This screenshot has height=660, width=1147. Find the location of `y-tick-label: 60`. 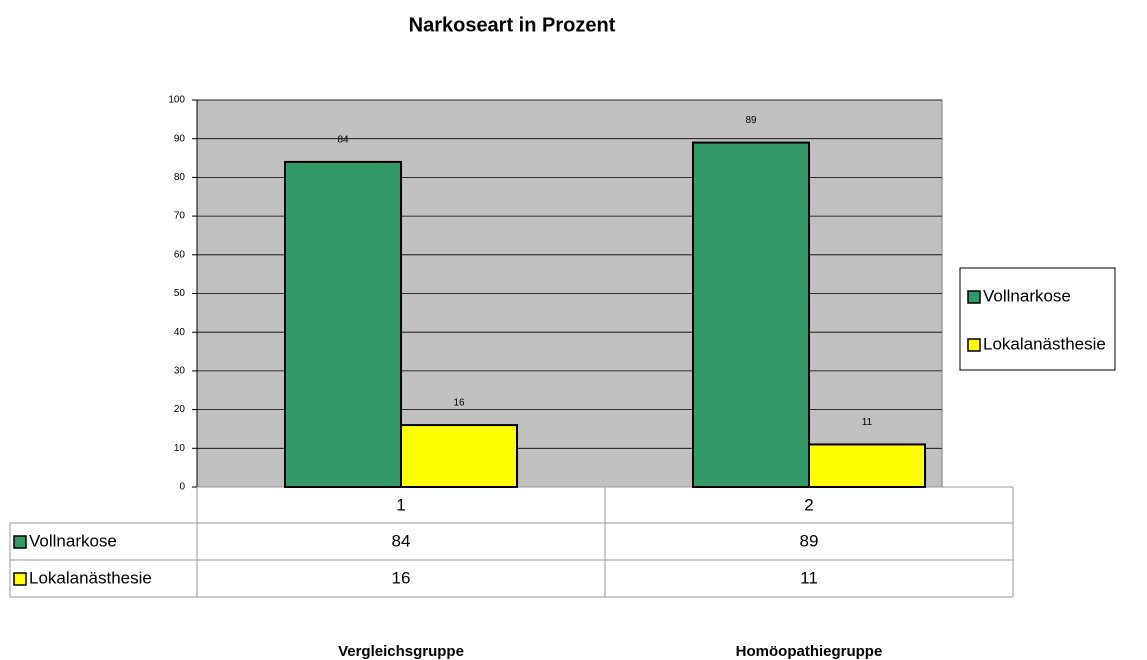

y-tick-label: 60 is located at coordinates (180, 254).